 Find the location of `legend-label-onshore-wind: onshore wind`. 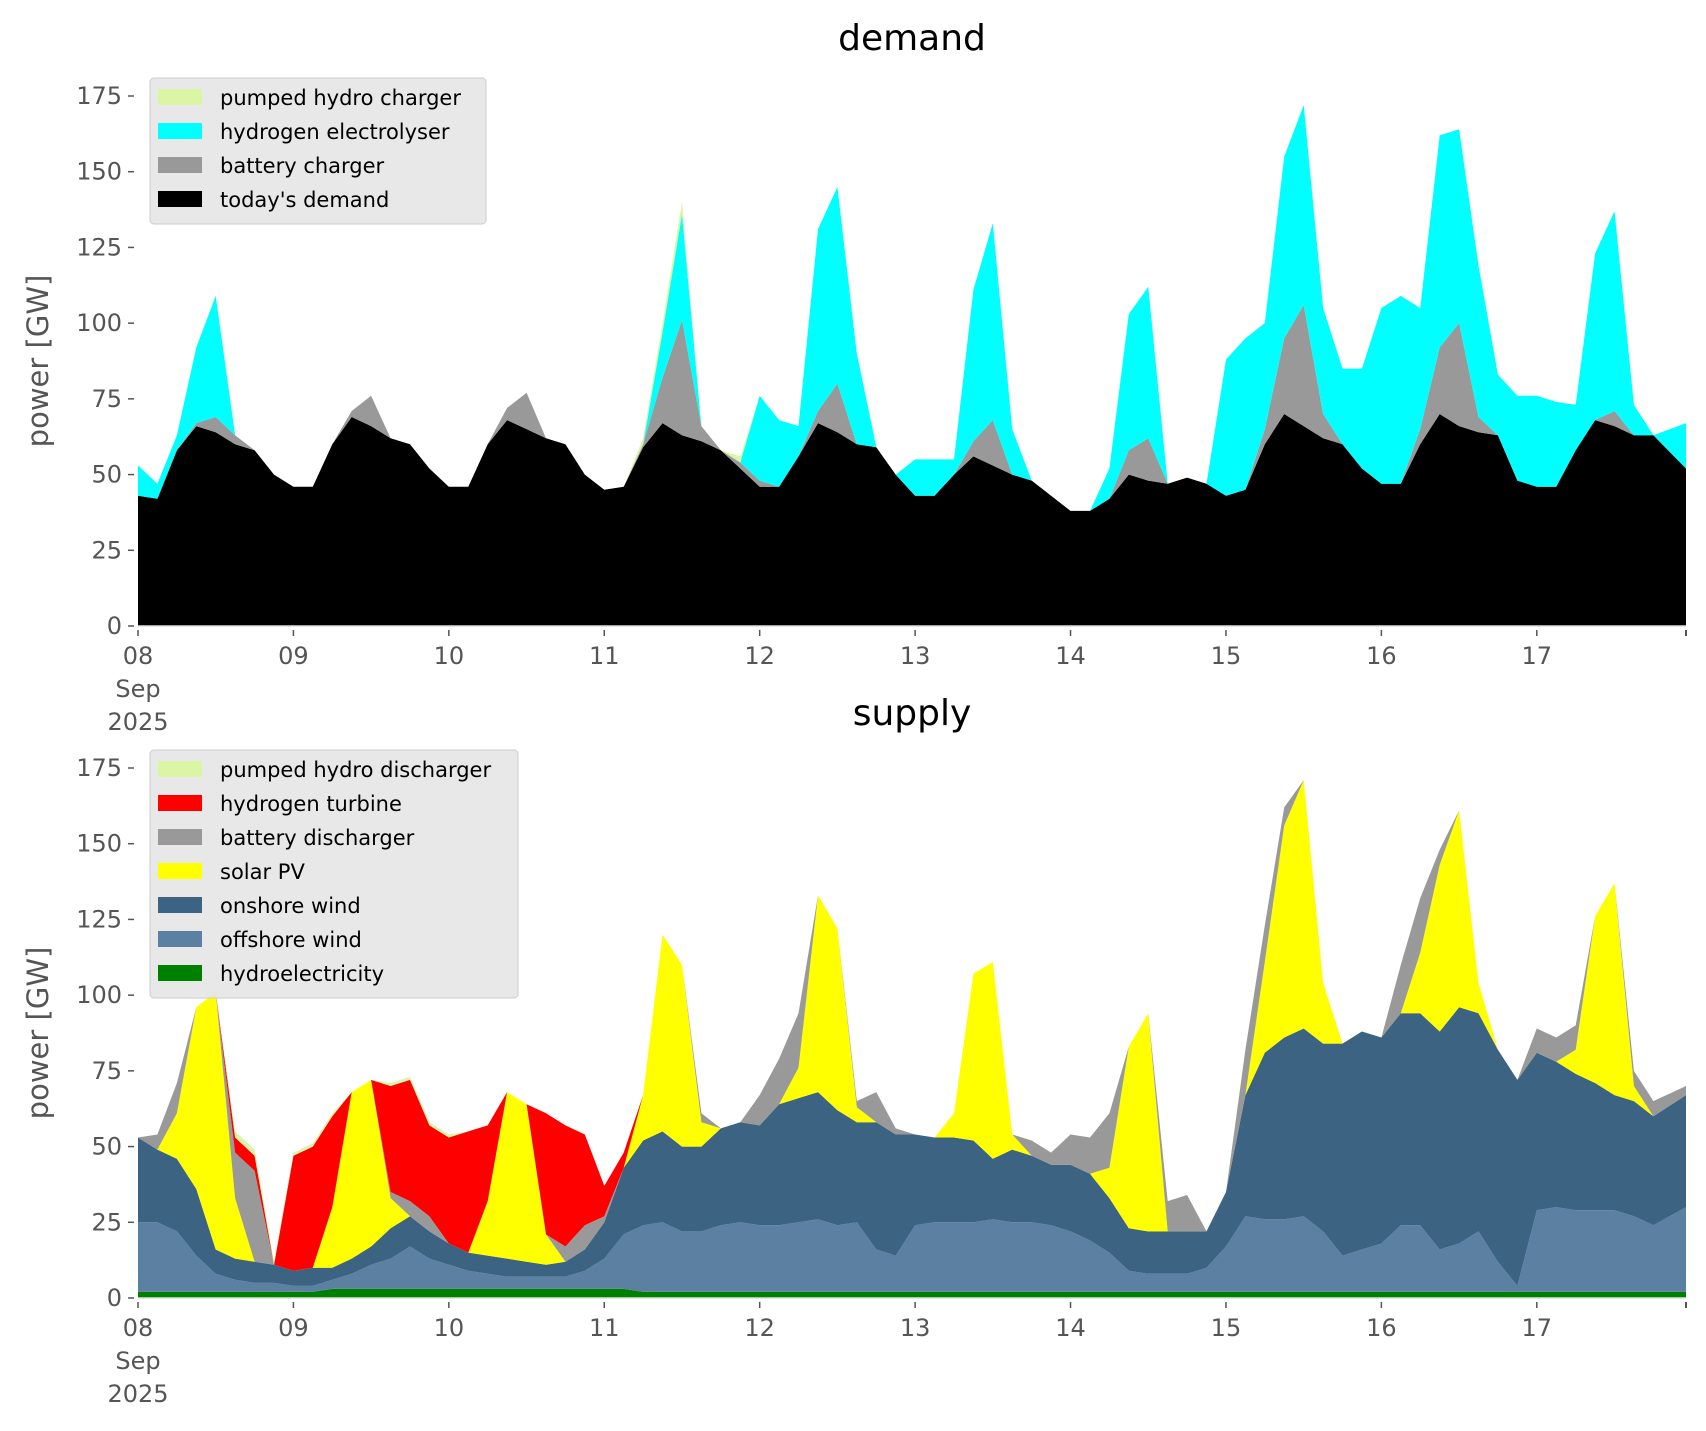

legend-label-onshore-wind: onshore wind is located at coordinates (290, 906).